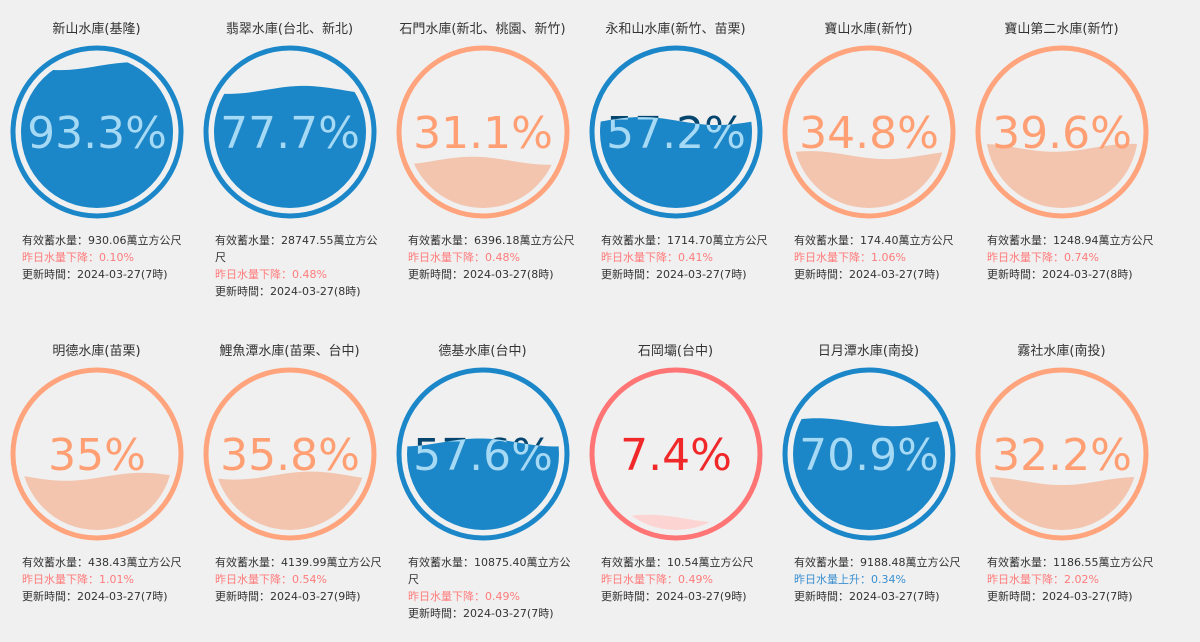 The image size is (1200, 642). Describe the element at coordinates (298, 562) in the screenshot. I see `storage: 有效蓄水量：4139.99萬立方公尺` at that location.